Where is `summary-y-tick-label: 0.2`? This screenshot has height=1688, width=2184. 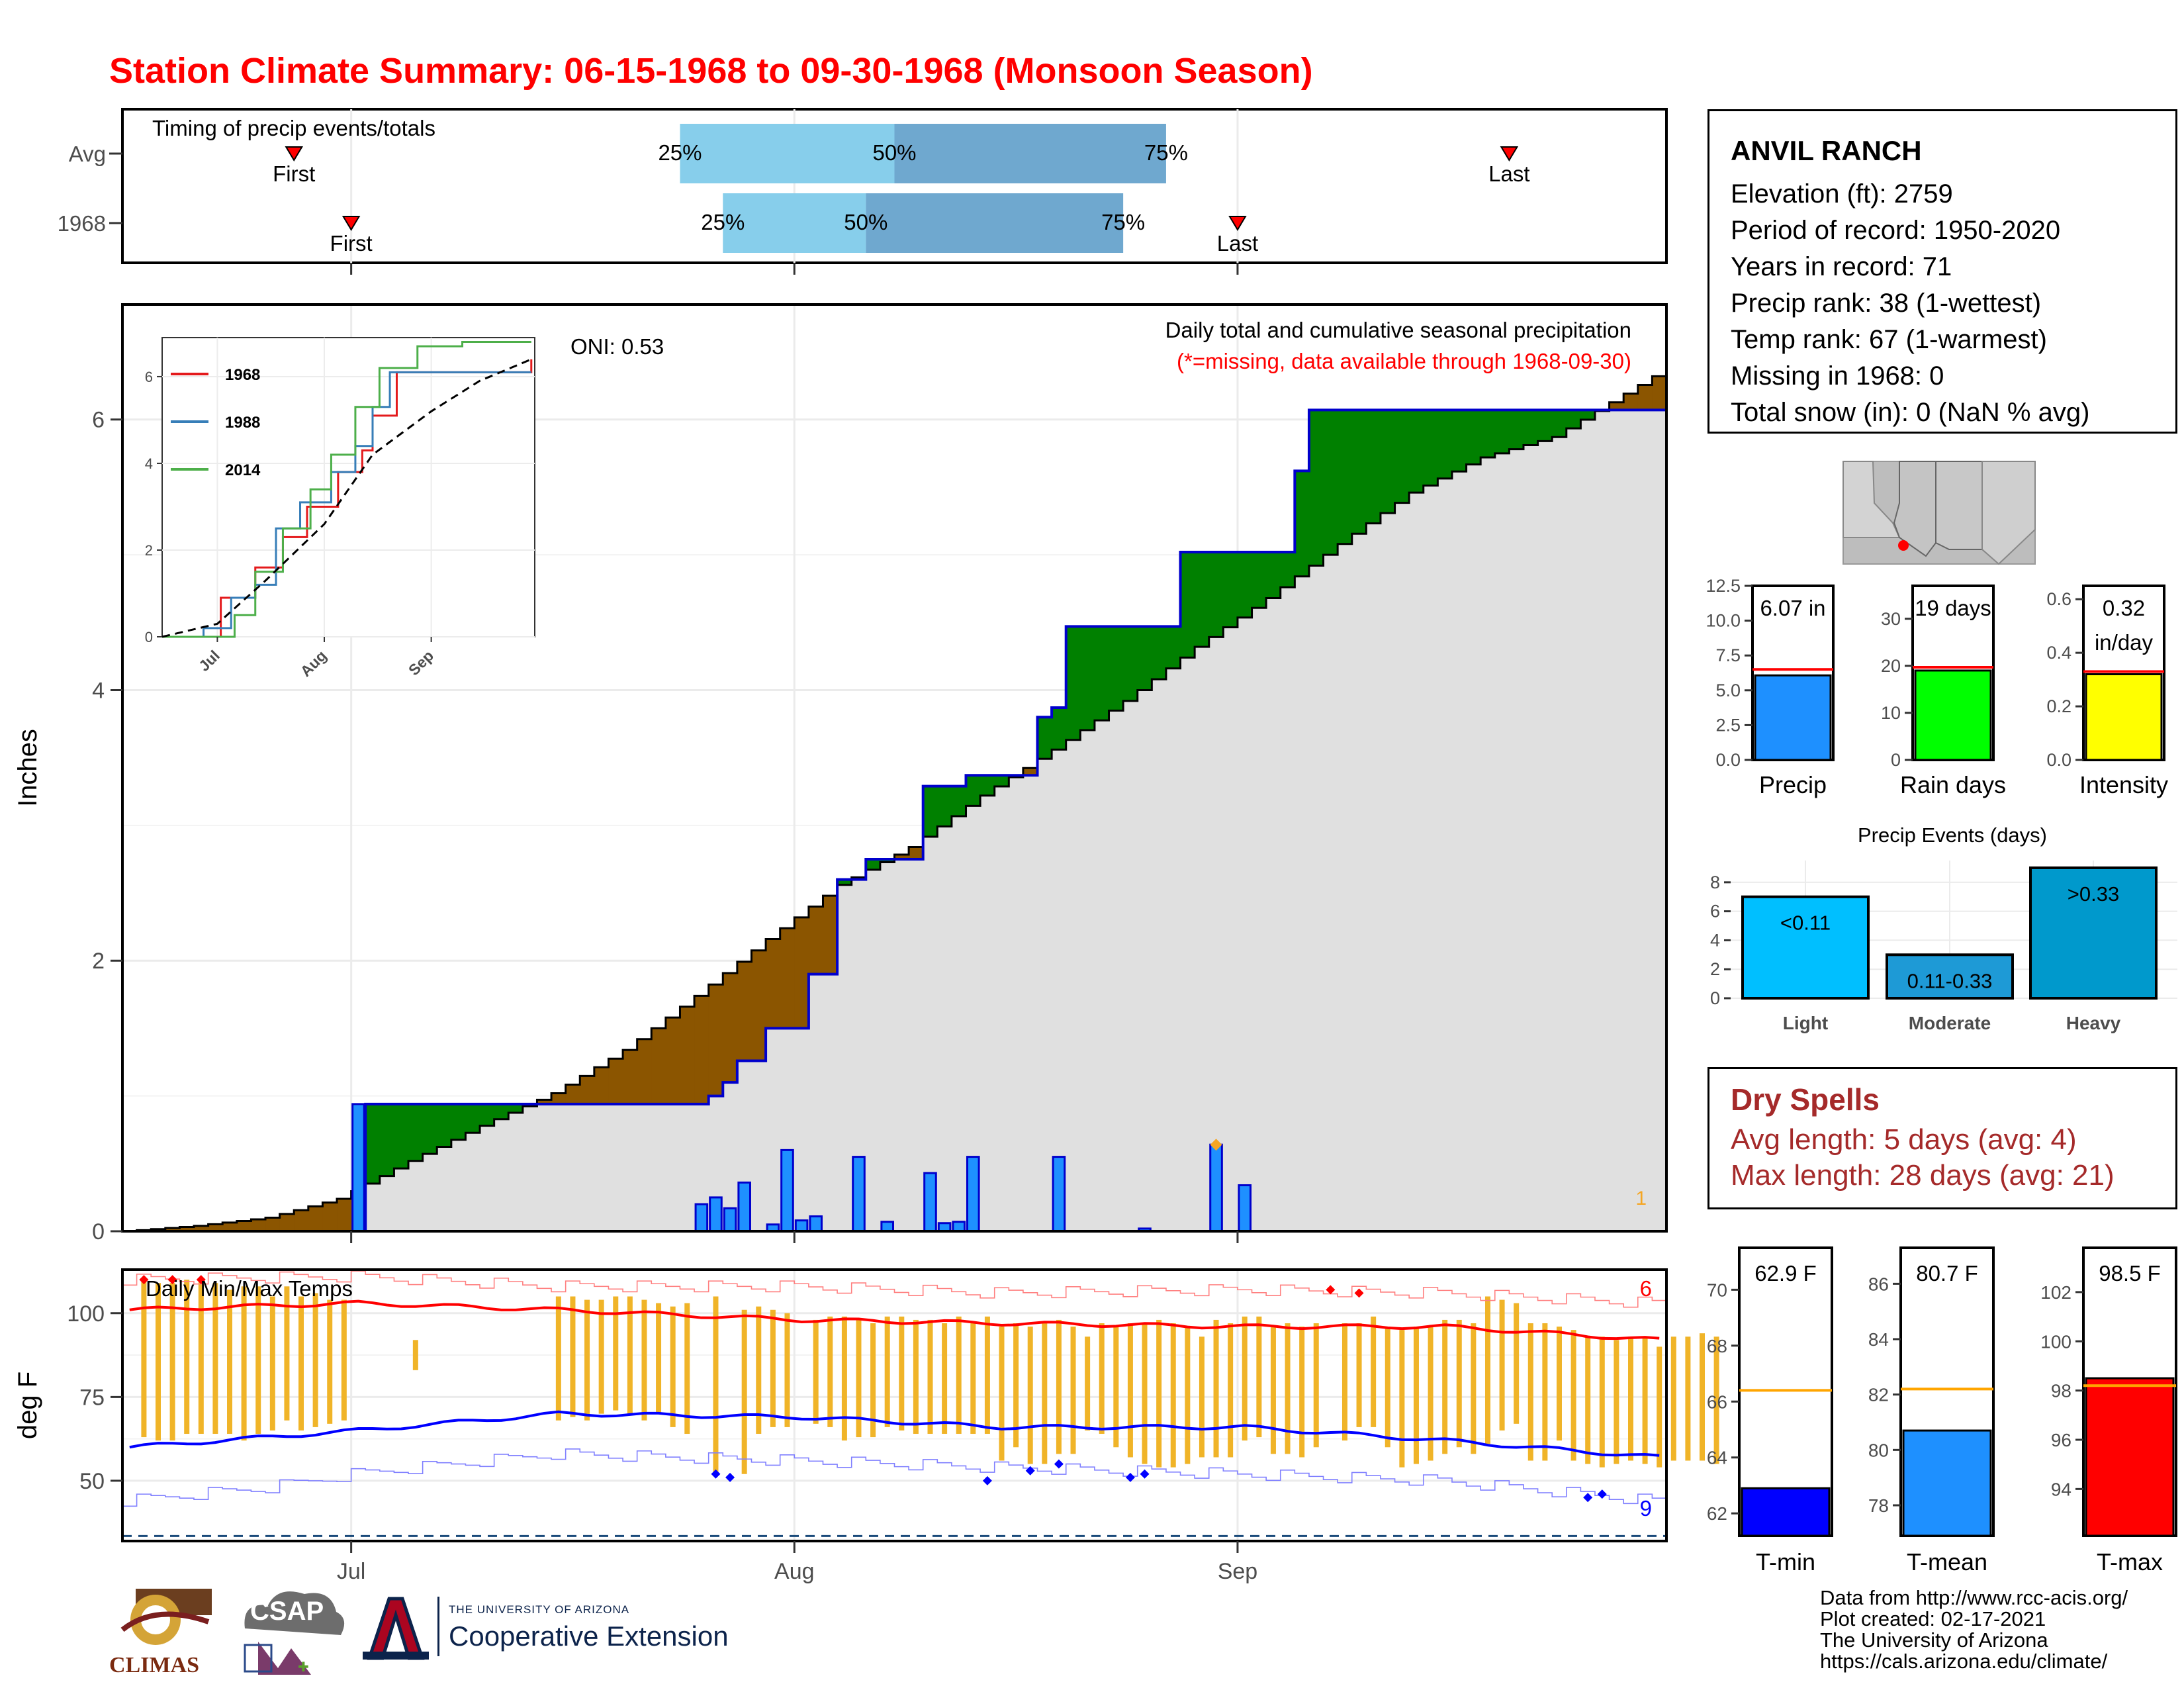 summary-y-tick-label: 0.2 is located at coordinates (2058, 706).